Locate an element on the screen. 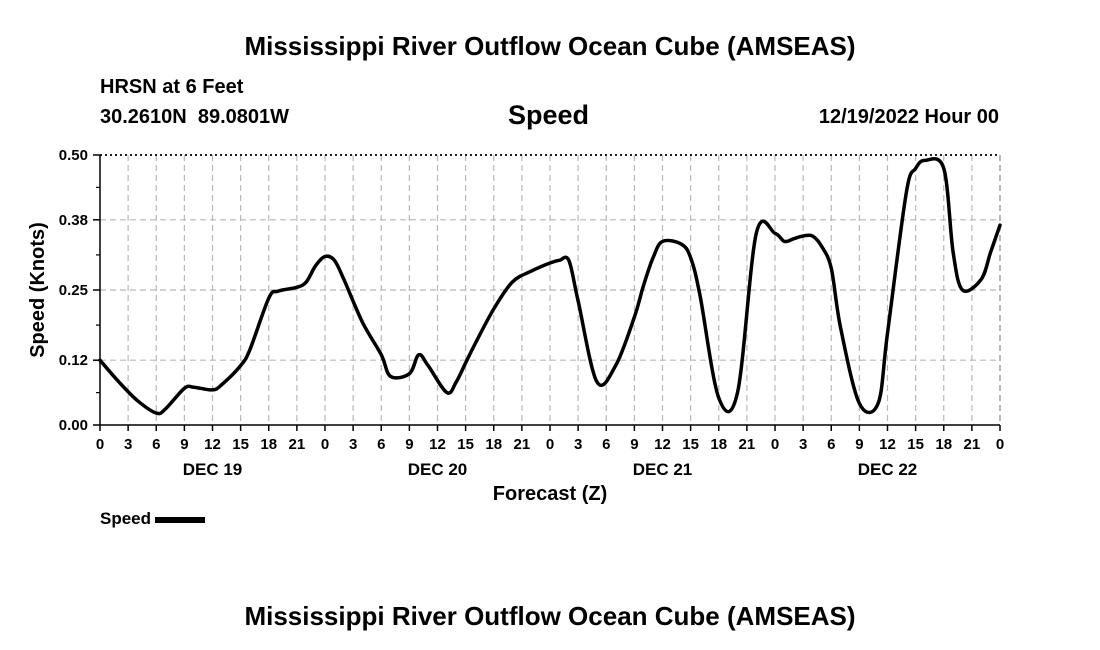 This screenshot has height=650, width=1100. y-tick-label: 0.38 is located at coordinates (73, 220).